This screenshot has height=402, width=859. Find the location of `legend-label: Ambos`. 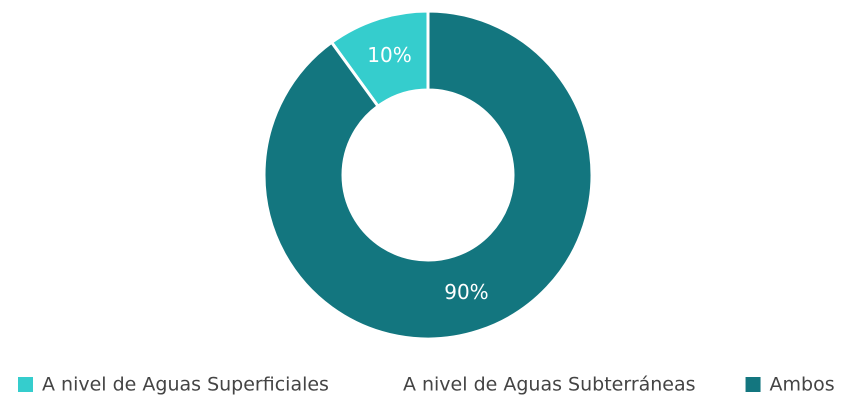

legend-label: Ambos is located at coordinates (802, 385).